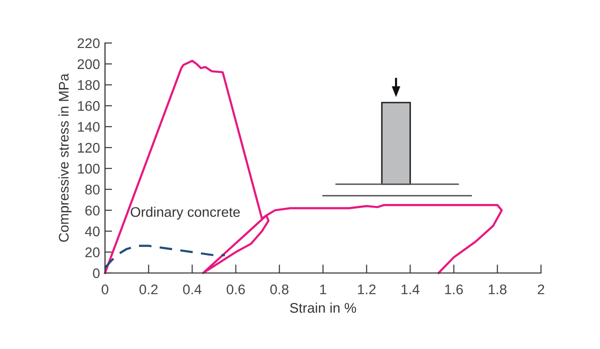  Describe the element at coordinates (92, 252) in the screenshot. I see `y-tick-label: 20` at that location.